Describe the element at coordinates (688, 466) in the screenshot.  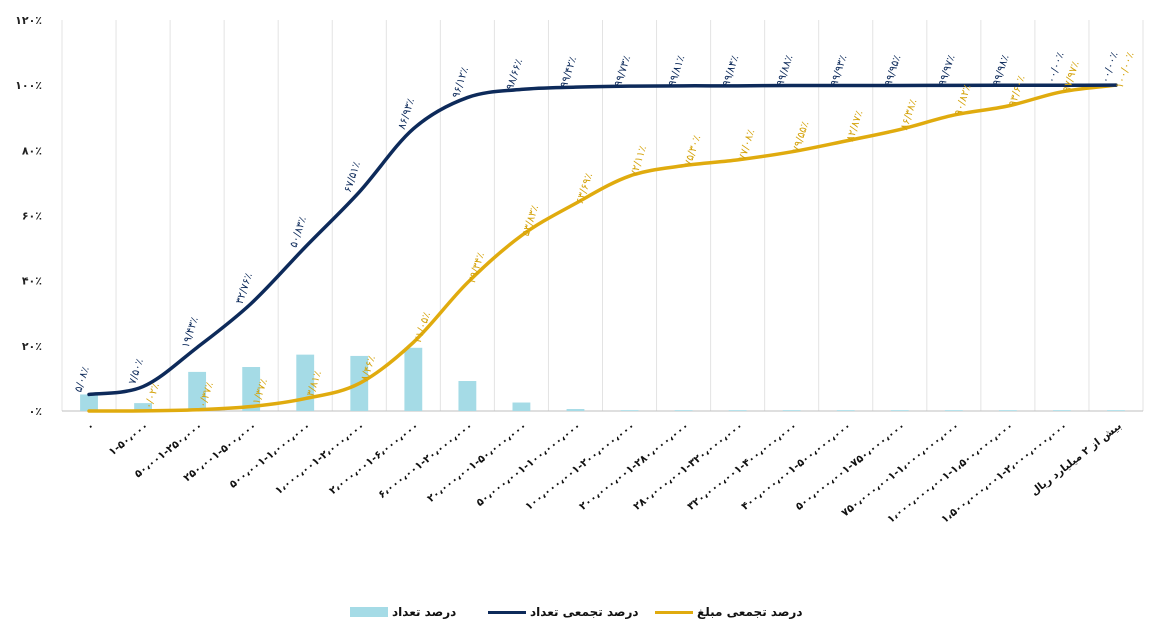
I see `x-tick-label: ۲۸۰،۰۰۰،۰۰۱-۳۲۰،۰۰۰،۰۰۰` at that location.